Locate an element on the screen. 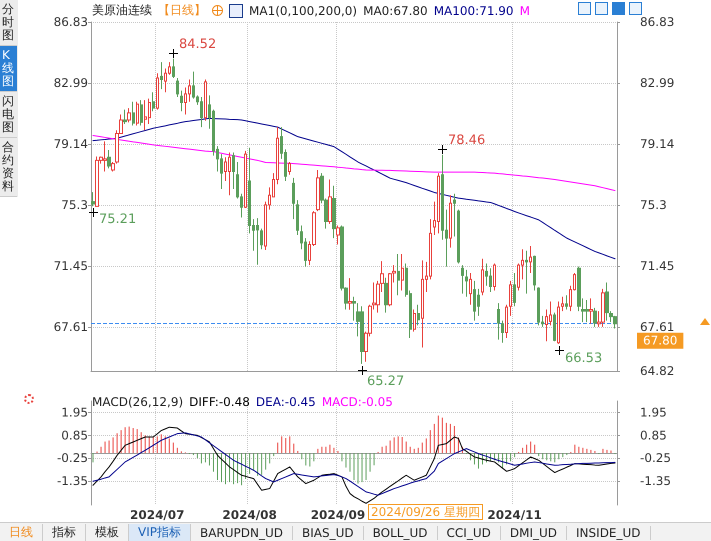 The image size is (711, 541). y-tick-label: 75.3 is located at coordinates (74, 205).